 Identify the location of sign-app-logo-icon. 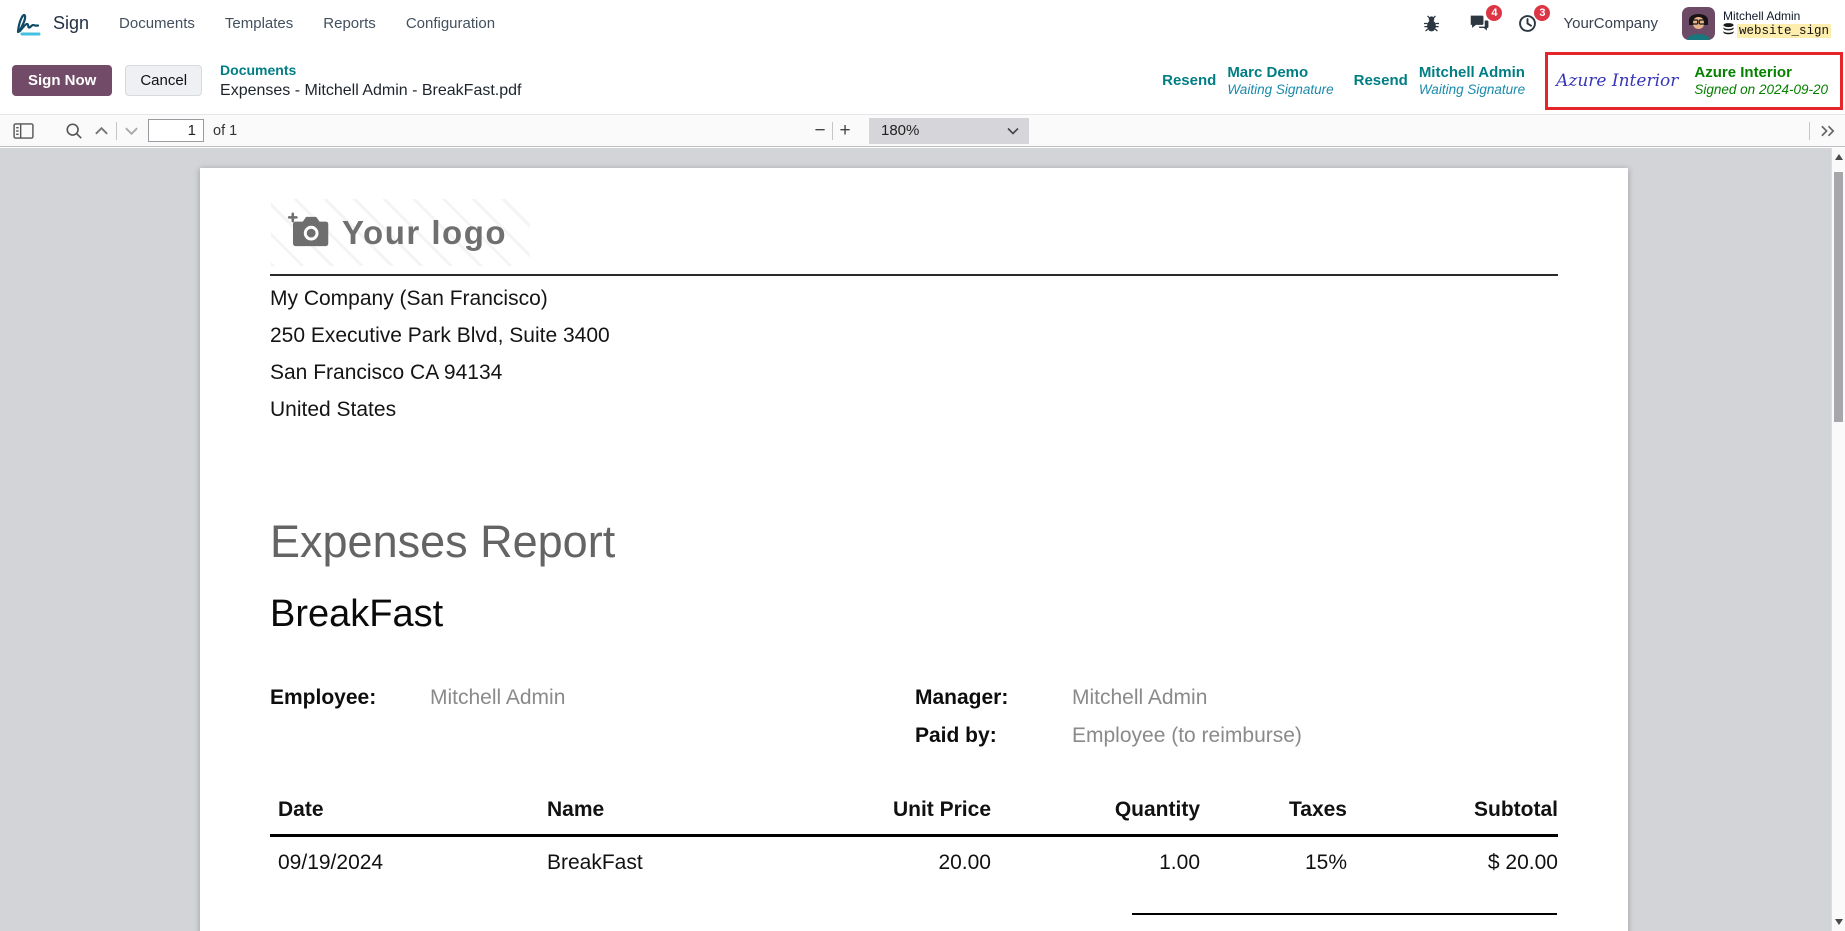
(28, 24).